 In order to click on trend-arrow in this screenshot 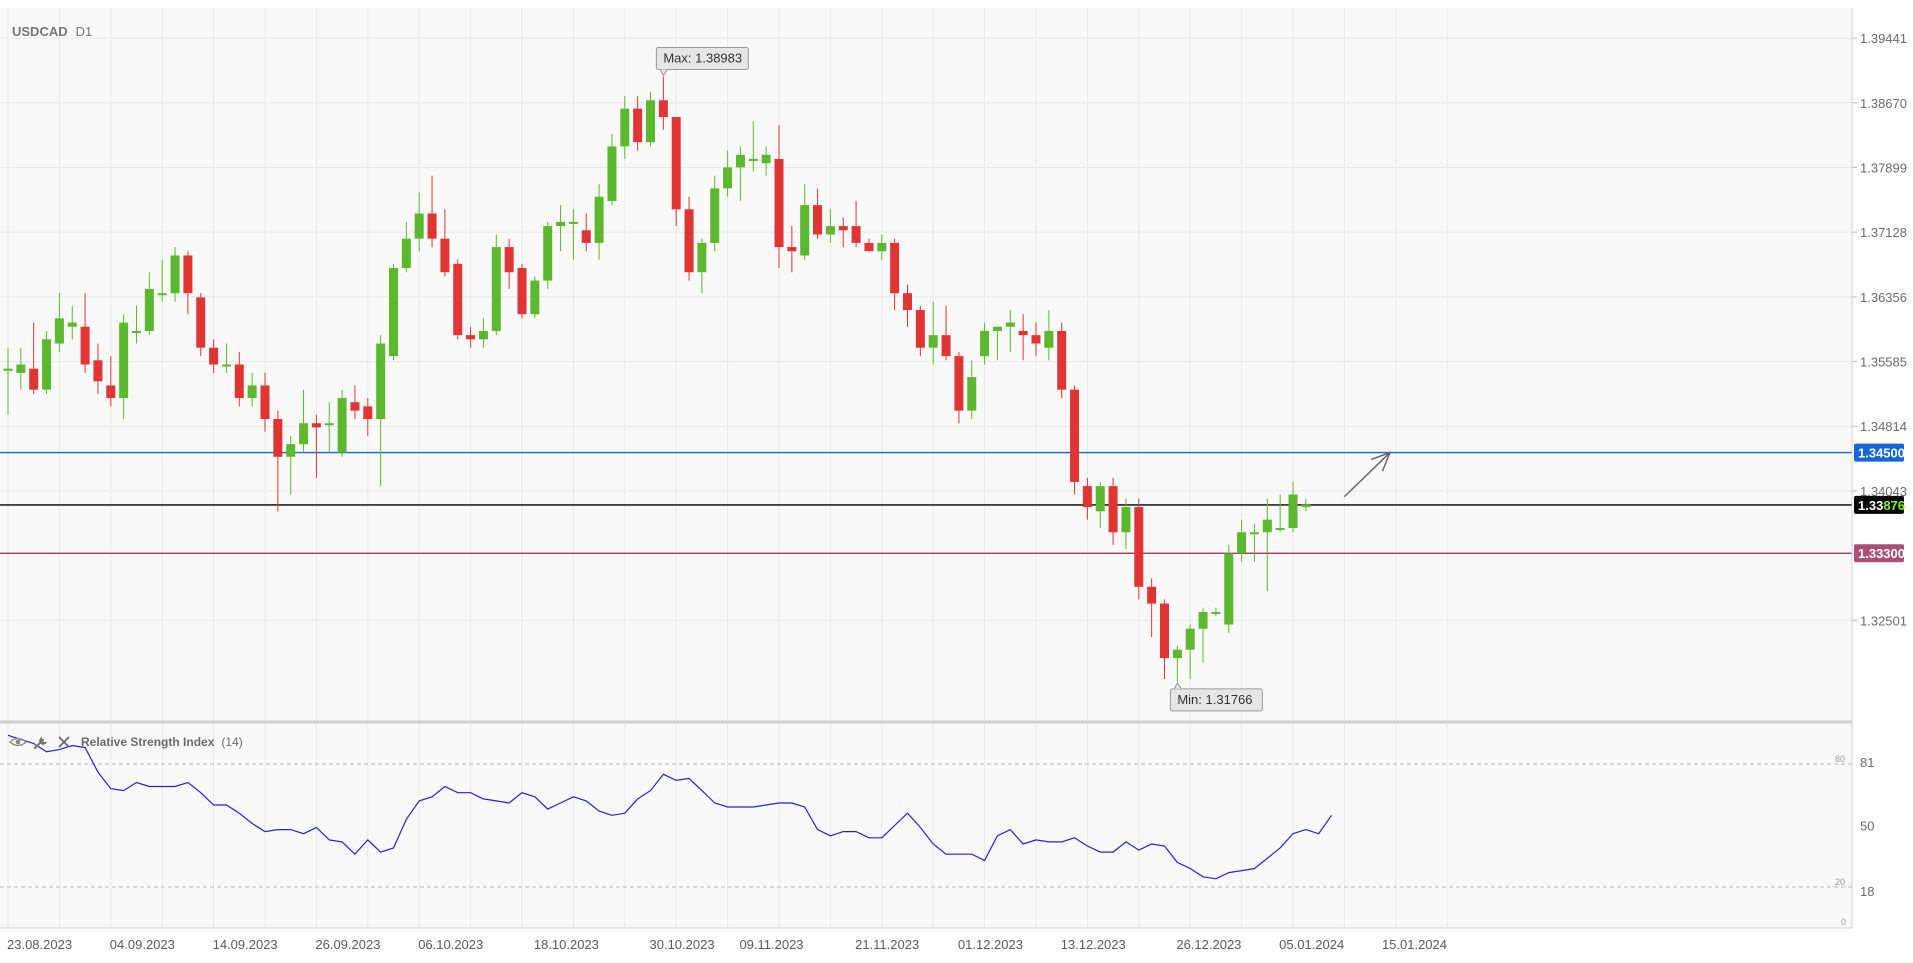, I will do `click(1367, 474)`.